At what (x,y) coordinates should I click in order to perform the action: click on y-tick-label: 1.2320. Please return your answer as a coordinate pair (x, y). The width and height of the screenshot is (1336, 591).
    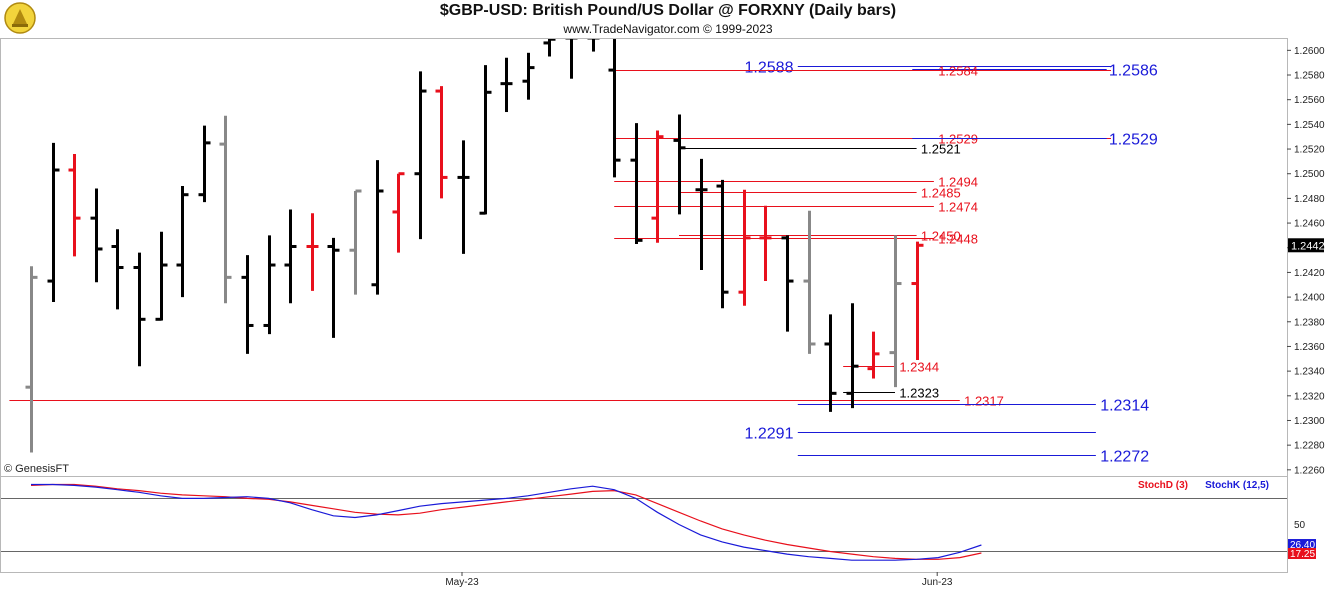
    Looking at the image, I should click on (1309, 396).